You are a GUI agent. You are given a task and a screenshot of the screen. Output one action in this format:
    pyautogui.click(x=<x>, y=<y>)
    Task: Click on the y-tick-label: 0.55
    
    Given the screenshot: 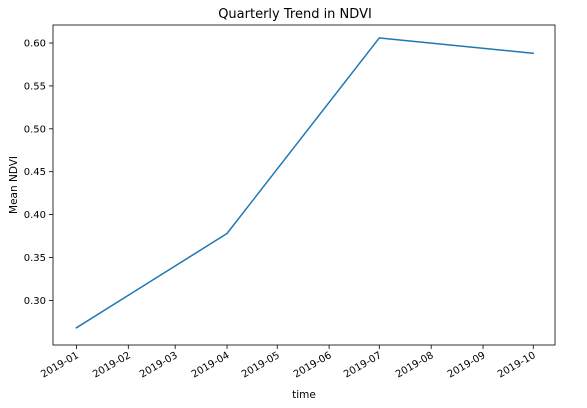 What is the action you would take?
    pyautogui.click(x=35, y=86)
    